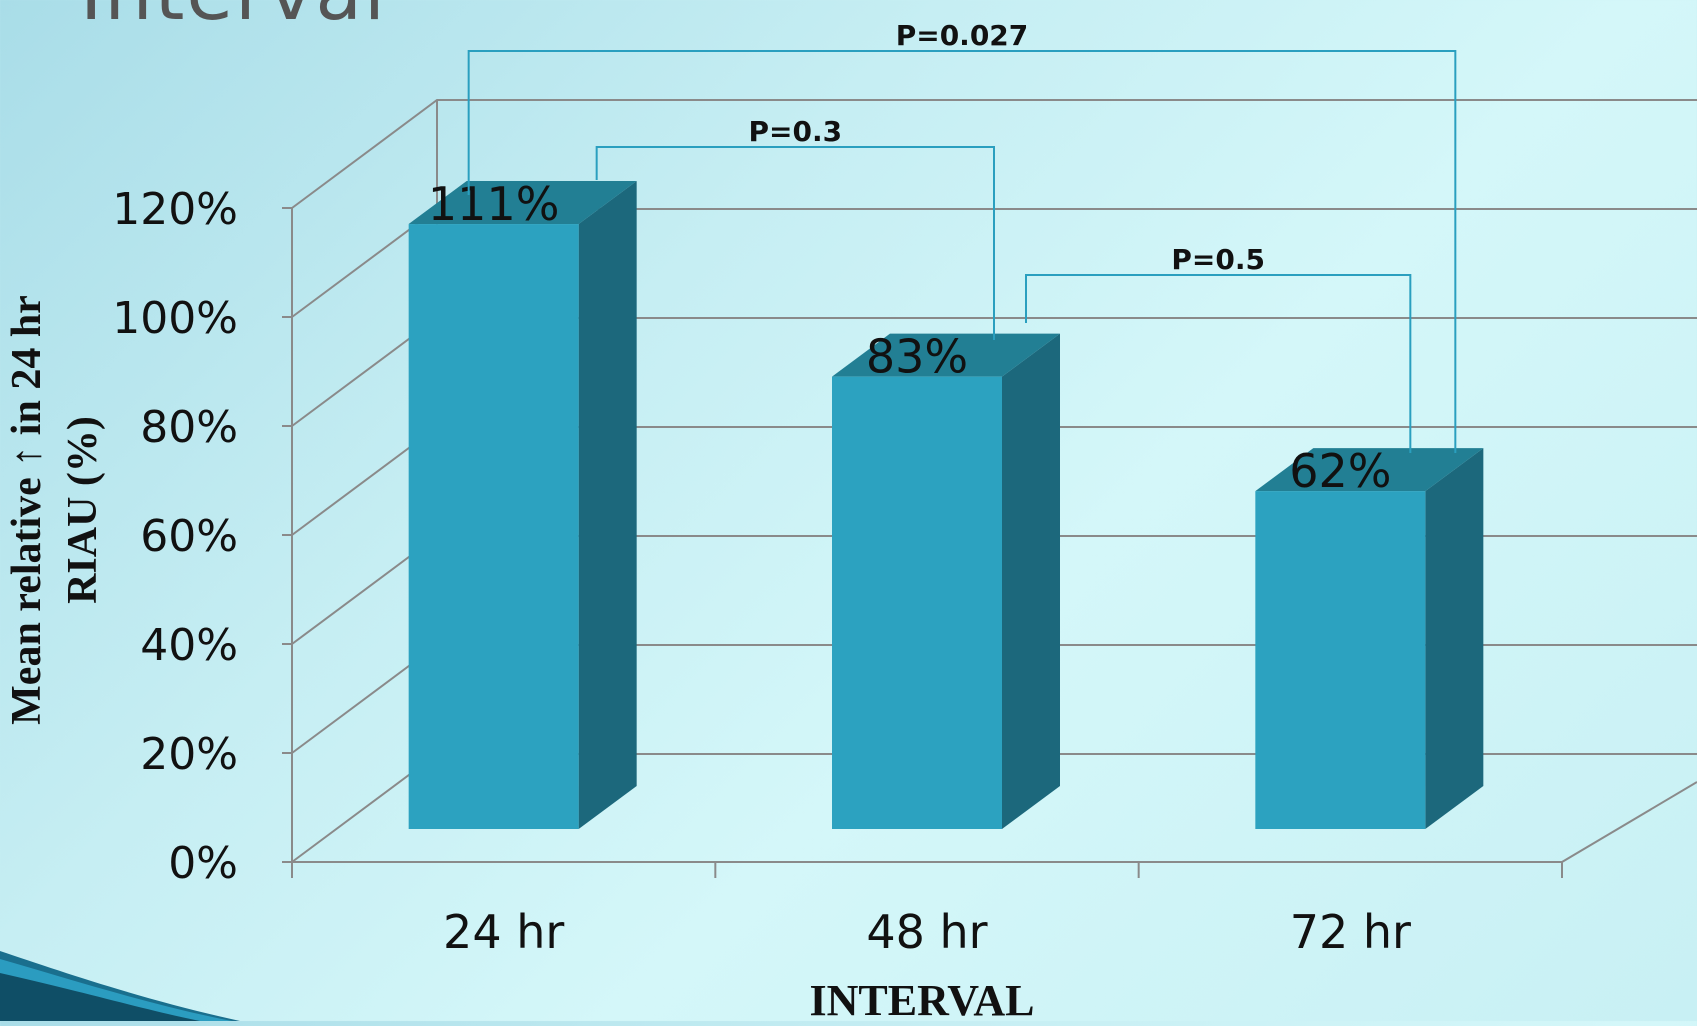 The image size is (1697, 1026). What do you see at coordinates (189, 645) in the screenshot?
I see `y-tick-label: 40%` at bounding box center [189, 645].